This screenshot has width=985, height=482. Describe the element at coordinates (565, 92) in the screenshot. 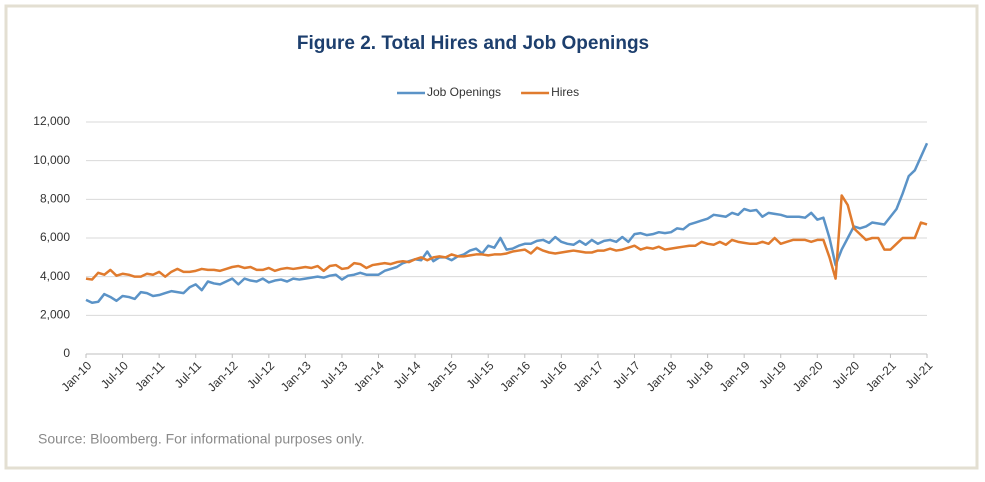

I see `legend-label: Hires` at that location.